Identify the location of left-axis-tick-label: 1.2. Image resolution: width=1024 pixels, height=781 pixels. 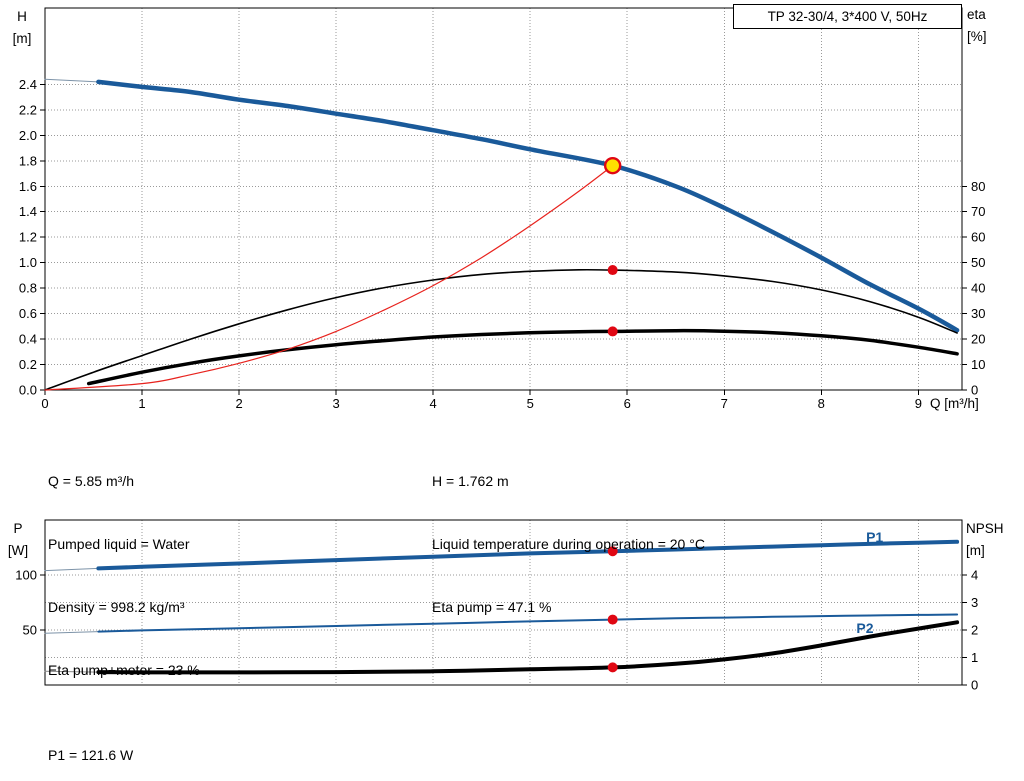
(28, 237).